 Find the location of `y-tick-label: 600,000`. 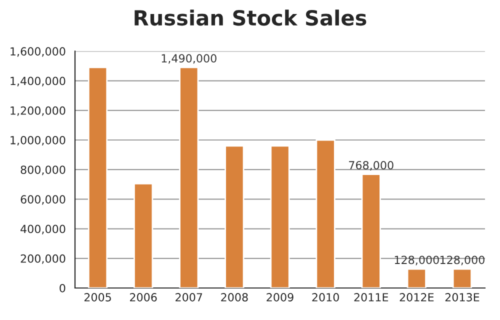

y-tick-label: 600,000 is located at coordinates (43, 200).